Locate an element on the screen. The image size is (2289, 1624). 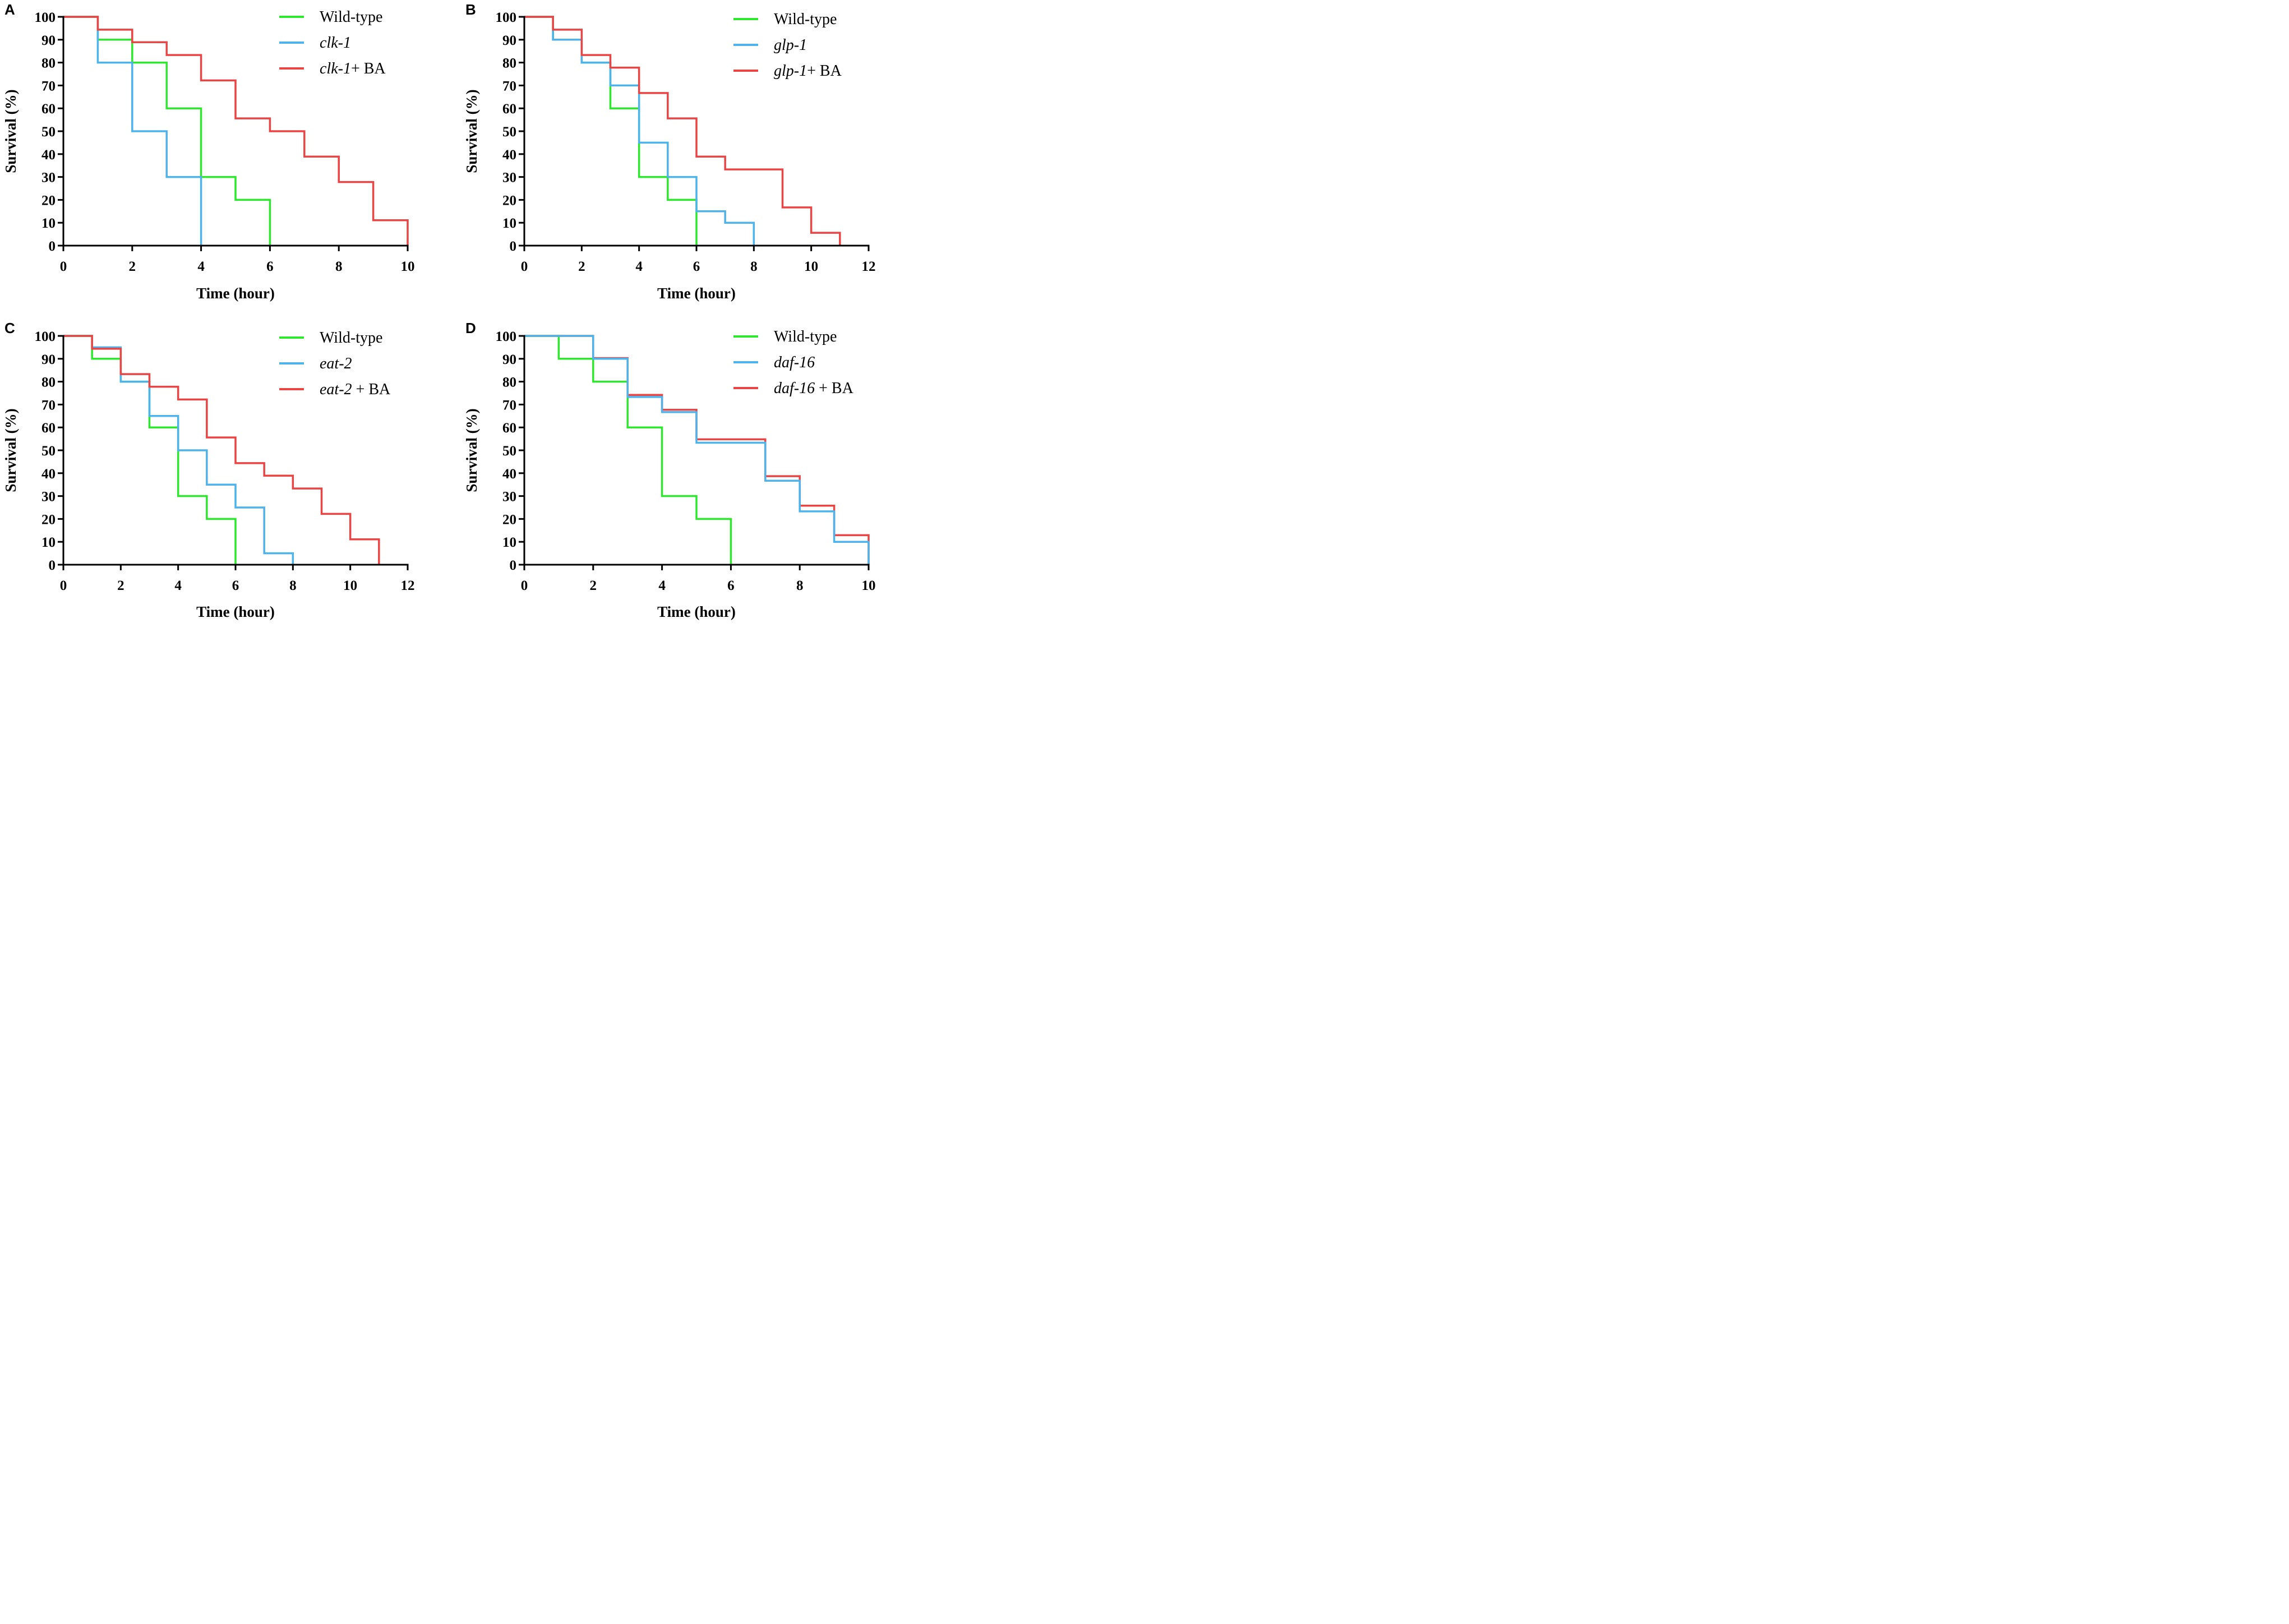
legend-label: daf-16 + BA is located at coordinates (814, 388).